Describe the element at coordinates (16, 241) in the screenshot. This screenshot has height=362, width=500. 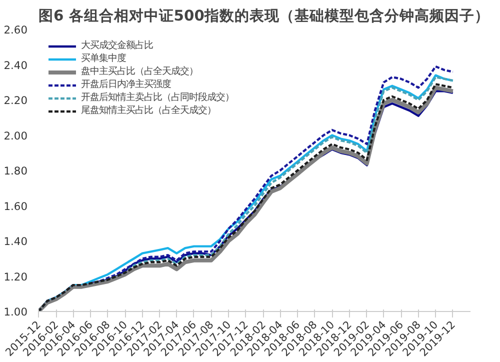
I see `y-tick-label: 1.40` at that location.